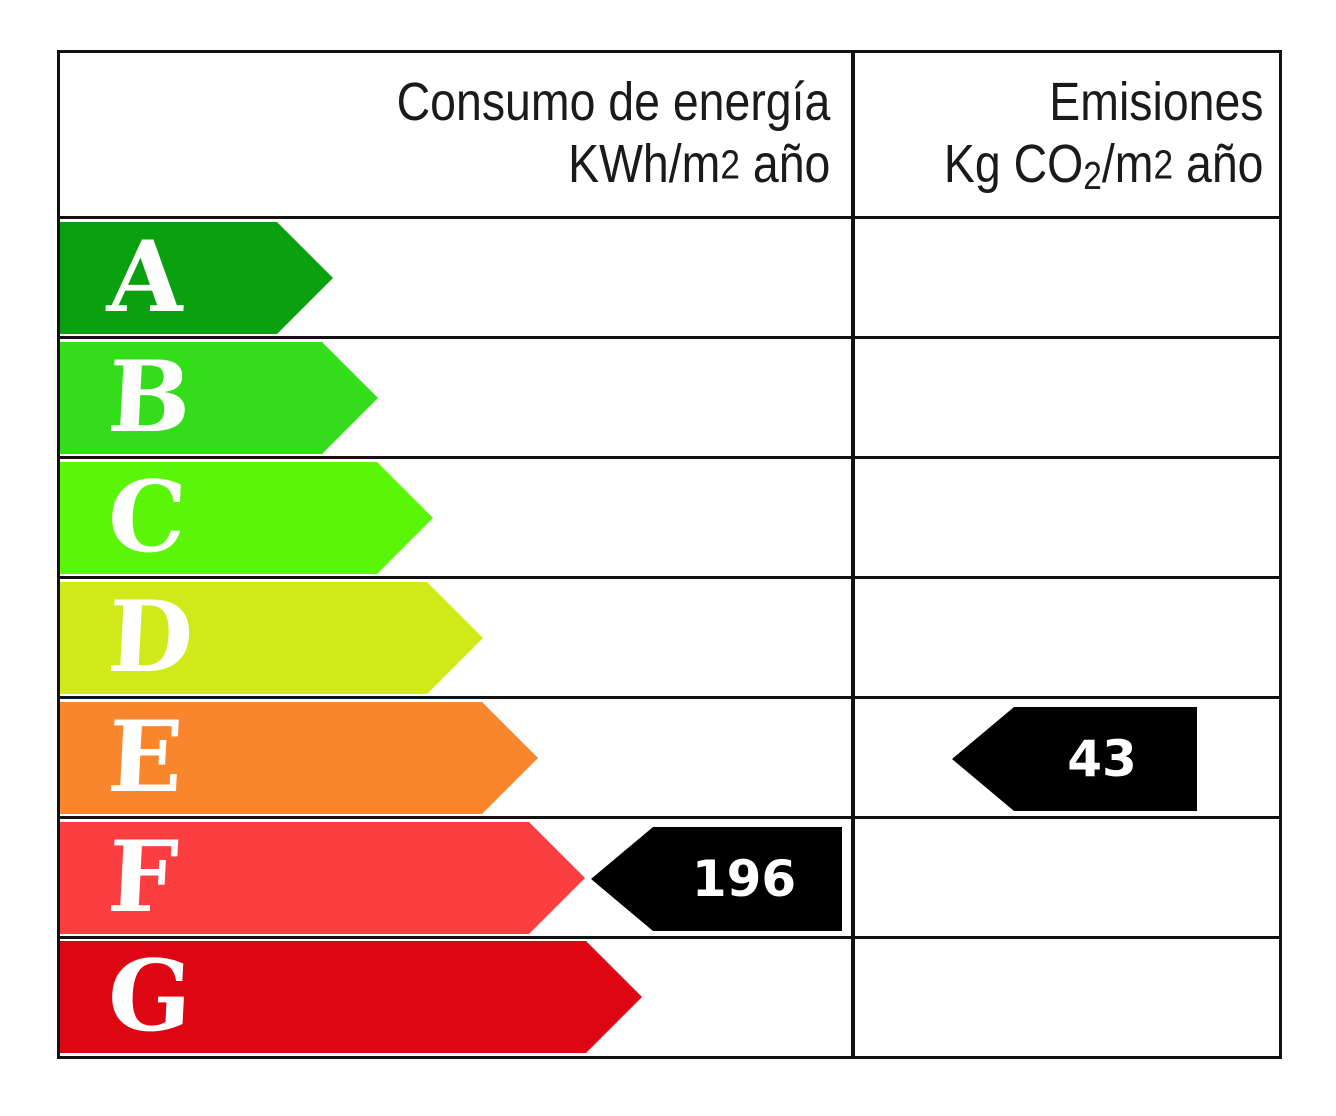 The height and width of the screenshot is (1116, 1336). What do you see at coordinates (150, 996) in the screenshot?
I see `band-letter-g: G` at bounding box center [150, 996].